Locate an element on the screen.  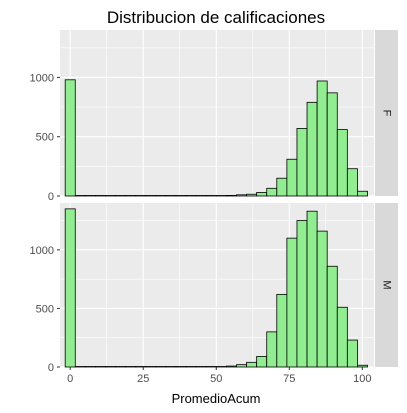
x-tick-label: 50 is located at coordinates (216, 379).